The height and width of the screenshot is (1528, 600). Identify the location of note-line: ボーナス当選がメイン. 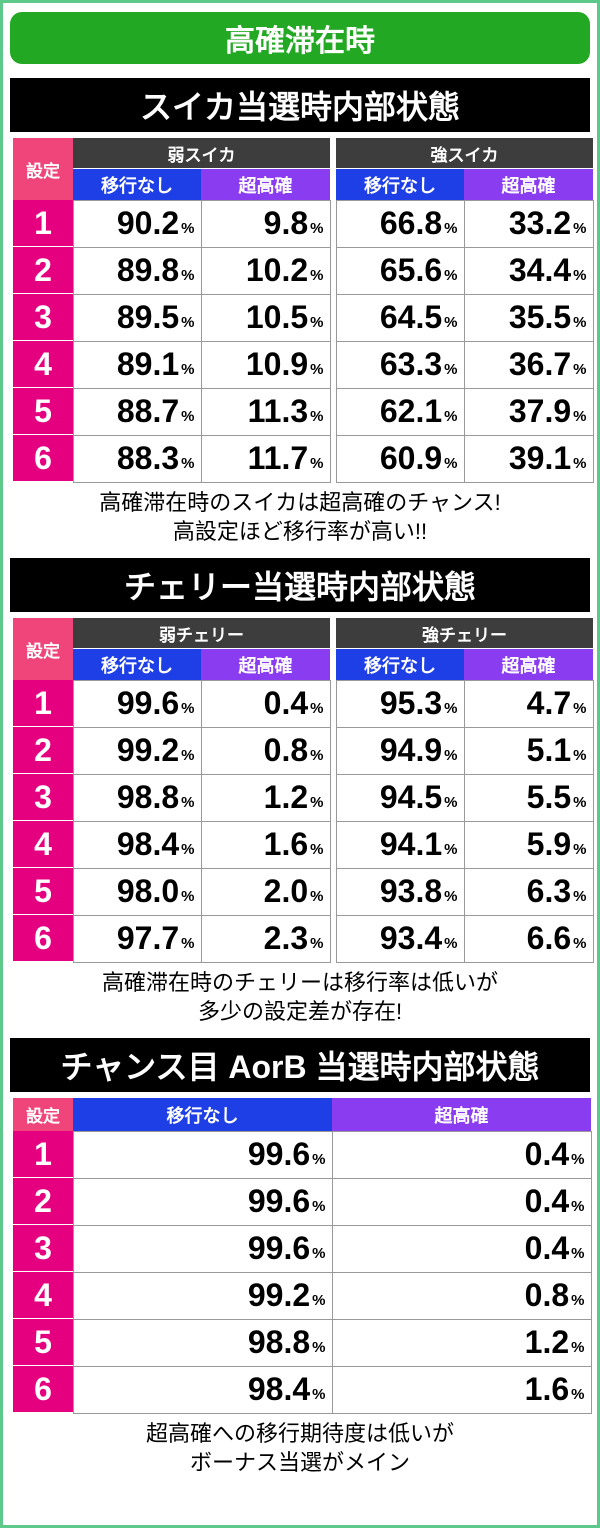
(299, 1462).